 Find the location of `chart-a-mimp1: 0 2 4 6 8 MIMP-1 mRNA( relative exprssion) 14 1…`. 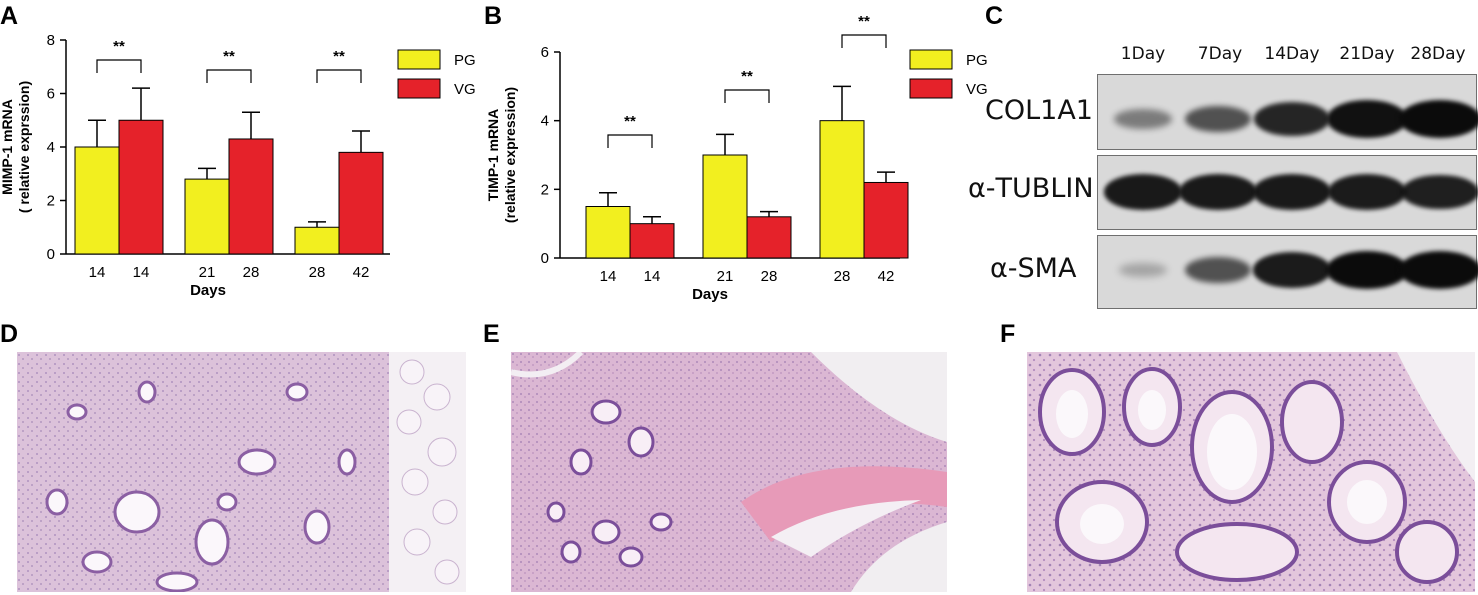

chart-a-mimp1: 0 2 4 6 8 MIMP-1 mRNA( relative exprssion) 14 1… is located at coordinates (238, 165).